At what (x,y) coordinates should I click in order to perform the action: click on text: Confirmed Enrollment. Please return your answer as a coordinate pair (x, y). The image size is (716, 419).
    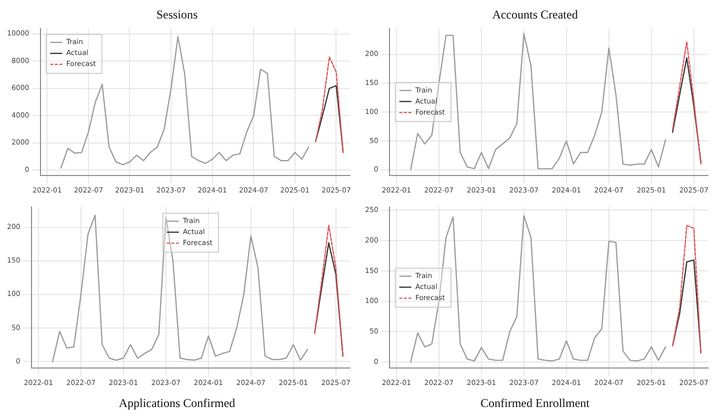
    Looking at the image, I should click on (535, 403).